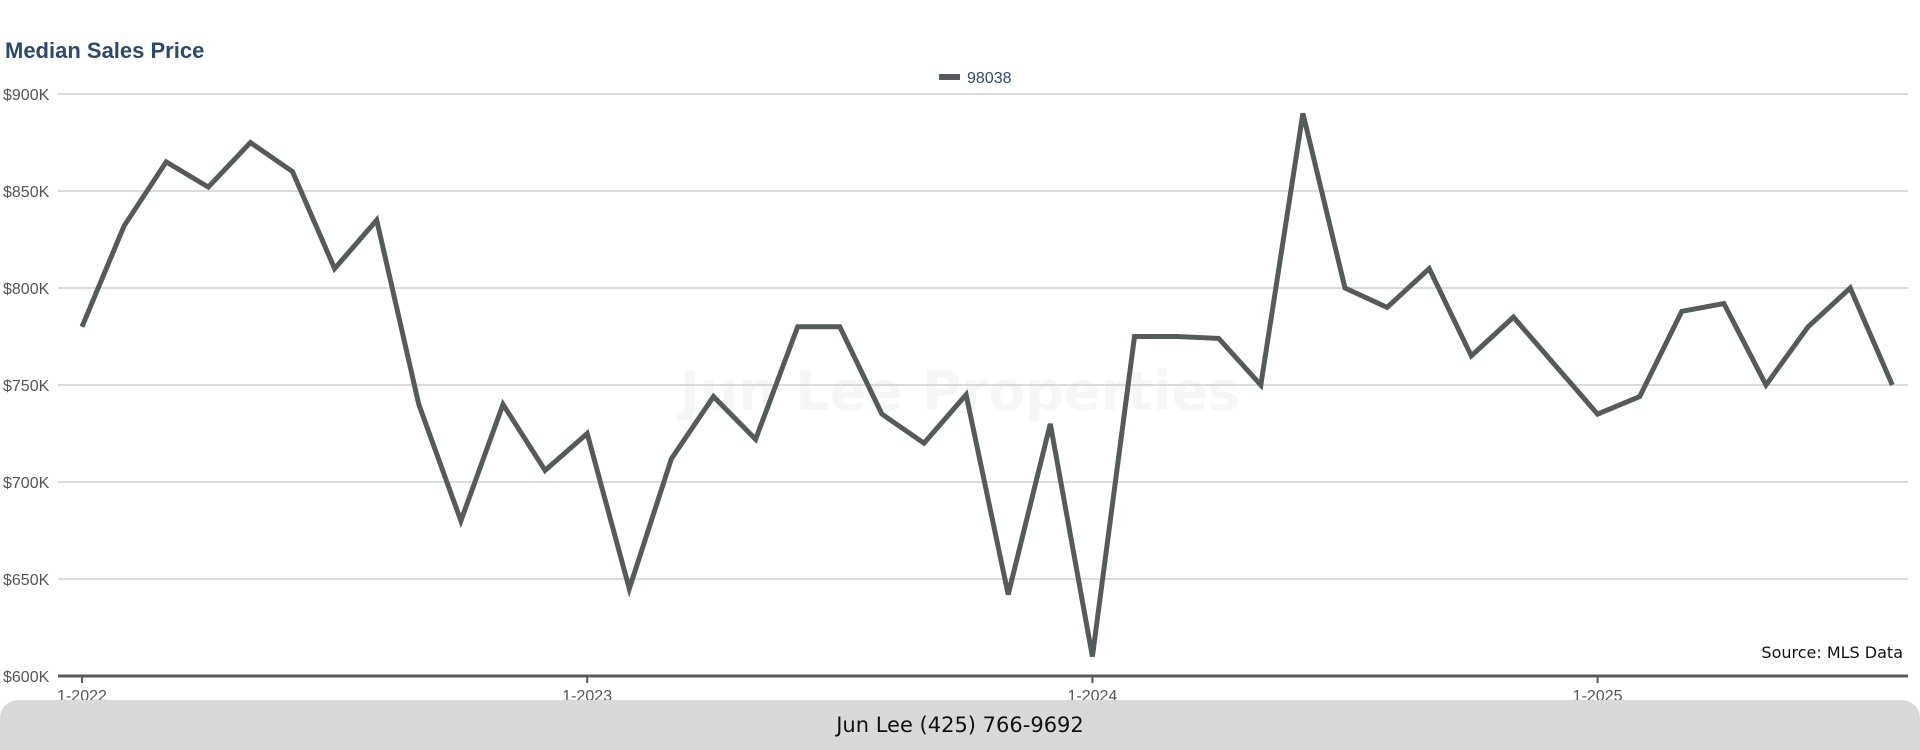 This screenshot has height=750, width=1920. I want to click on chart-title: Median Sales Price, so click(105, 50).